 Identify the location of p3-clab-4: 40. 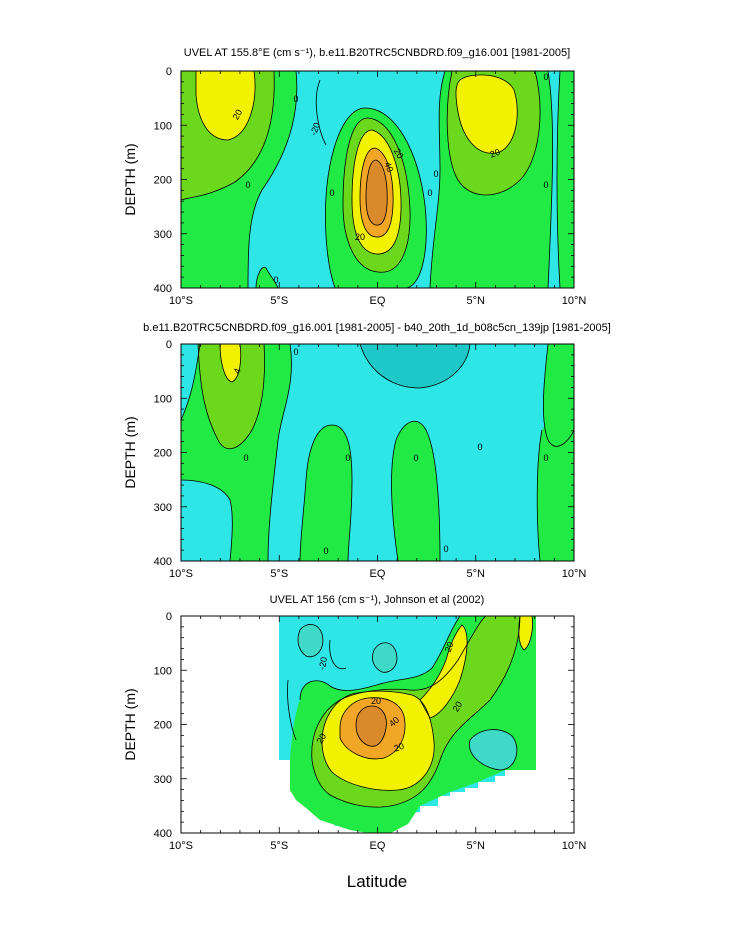
(394, 722).